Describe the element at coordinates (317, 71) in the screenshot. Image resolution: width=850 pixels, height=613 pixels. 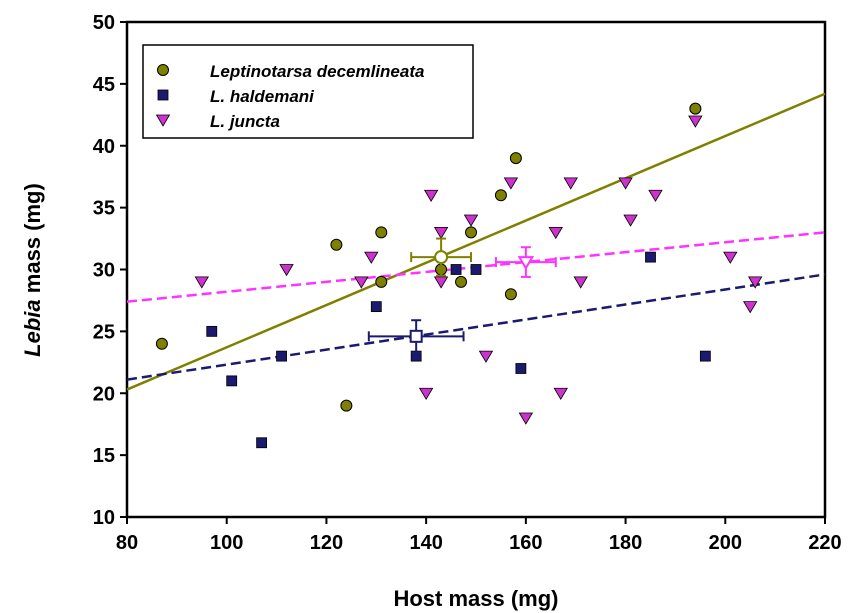
I see `legend-label: Leptinotarsa decemlineata` at that location.